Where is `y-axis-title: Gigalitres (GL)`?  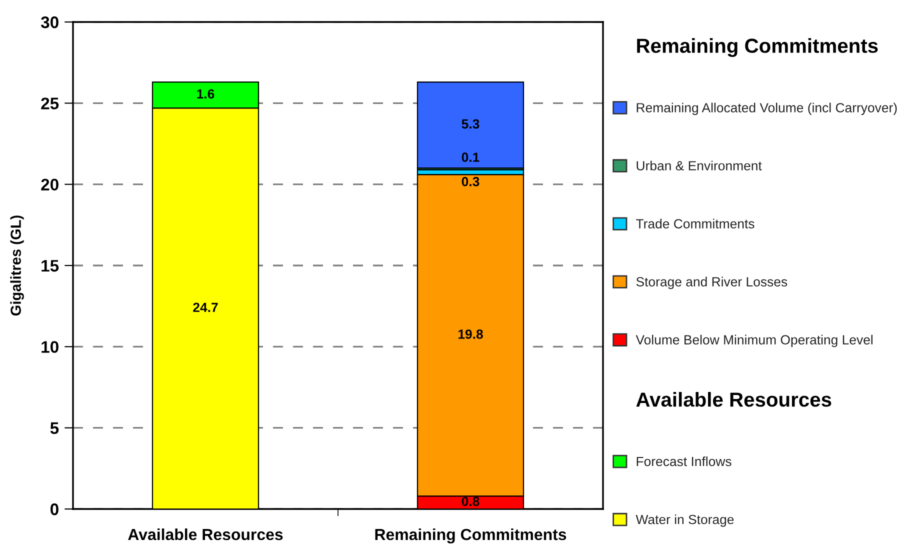
y-axis-title: Gigalitres (GL) is located at coordinates (17, 266).